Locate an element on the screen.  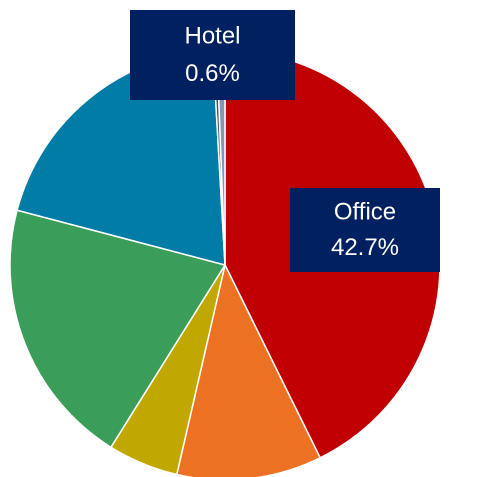
category-label: Hotel is located at coordinates (212, 35).